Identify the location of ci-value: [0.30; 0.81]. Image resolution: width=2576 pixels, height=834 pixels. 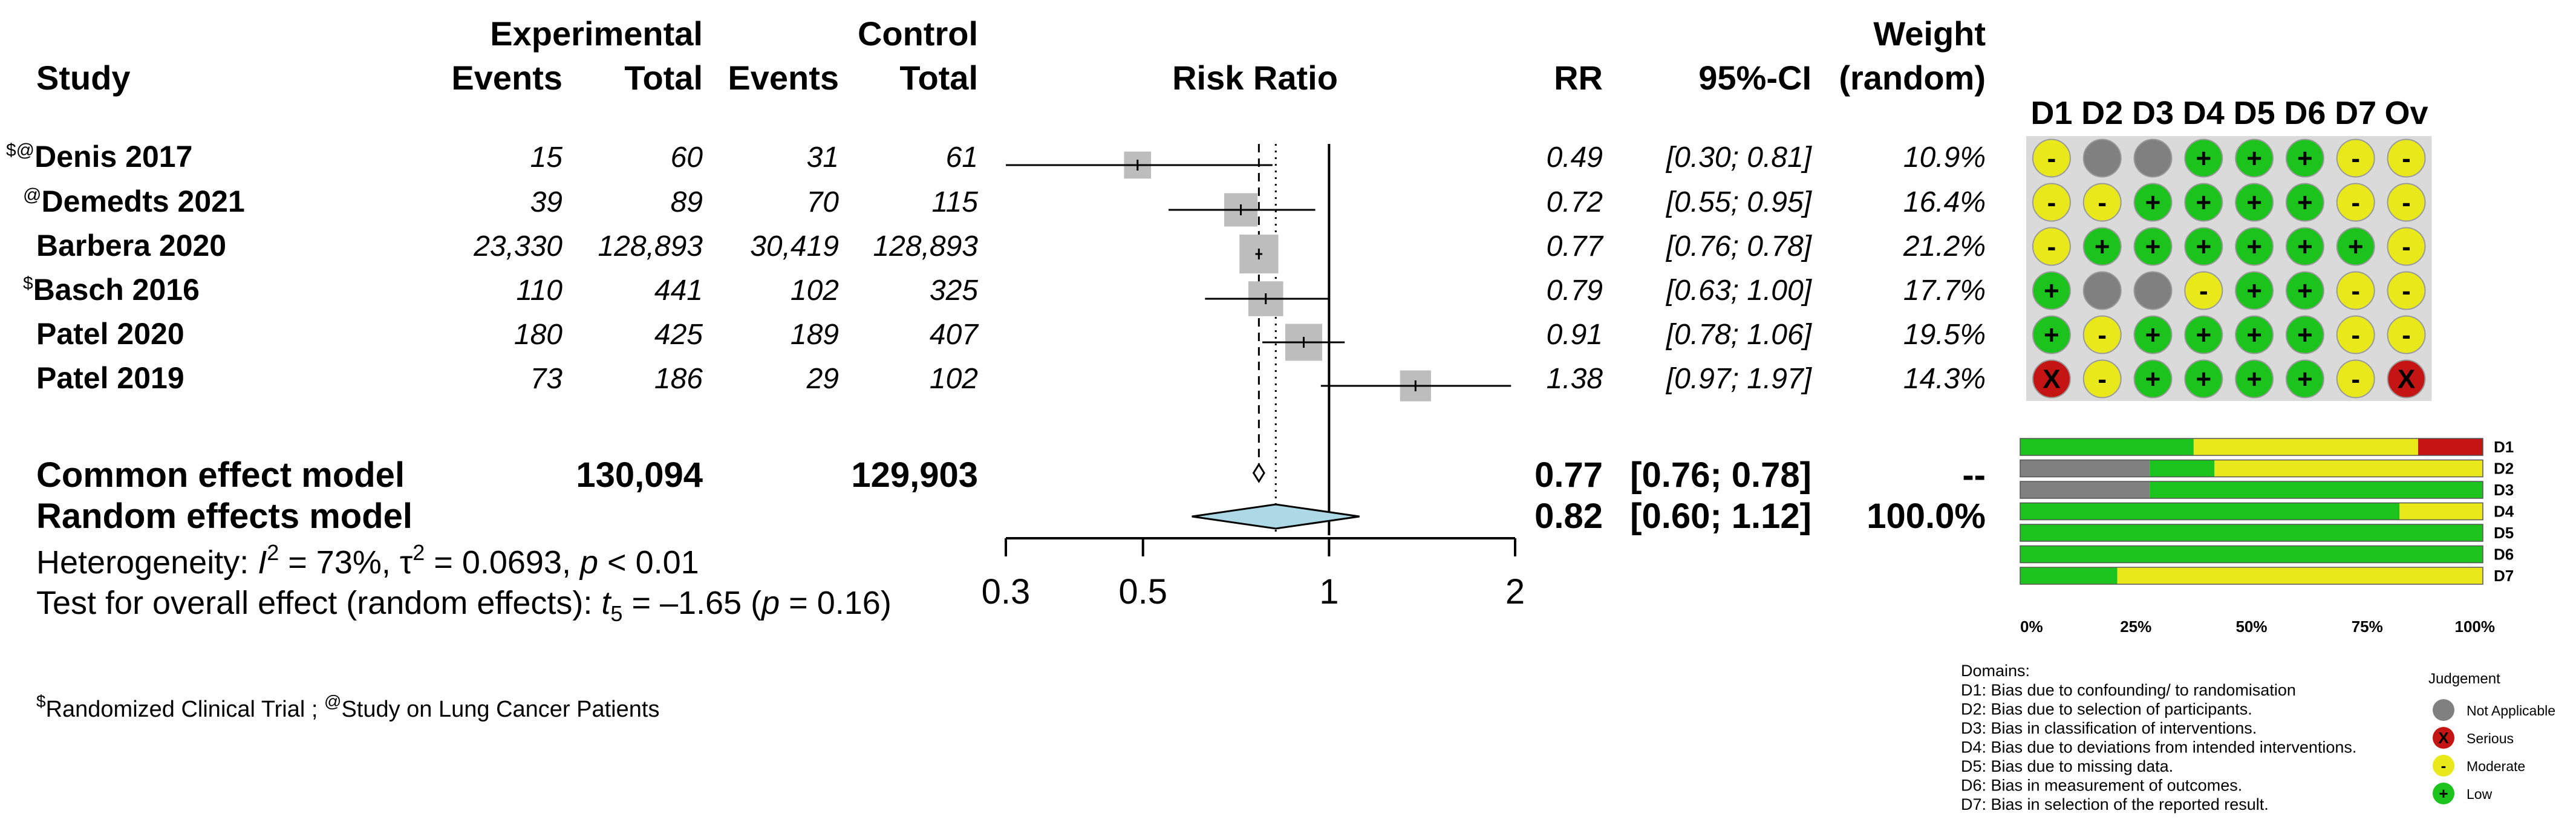
(1739, 158).